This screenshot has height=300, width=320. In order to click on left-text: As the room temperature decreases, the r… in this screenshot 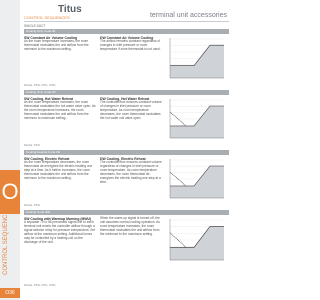, I will do `click(58, 170)`.